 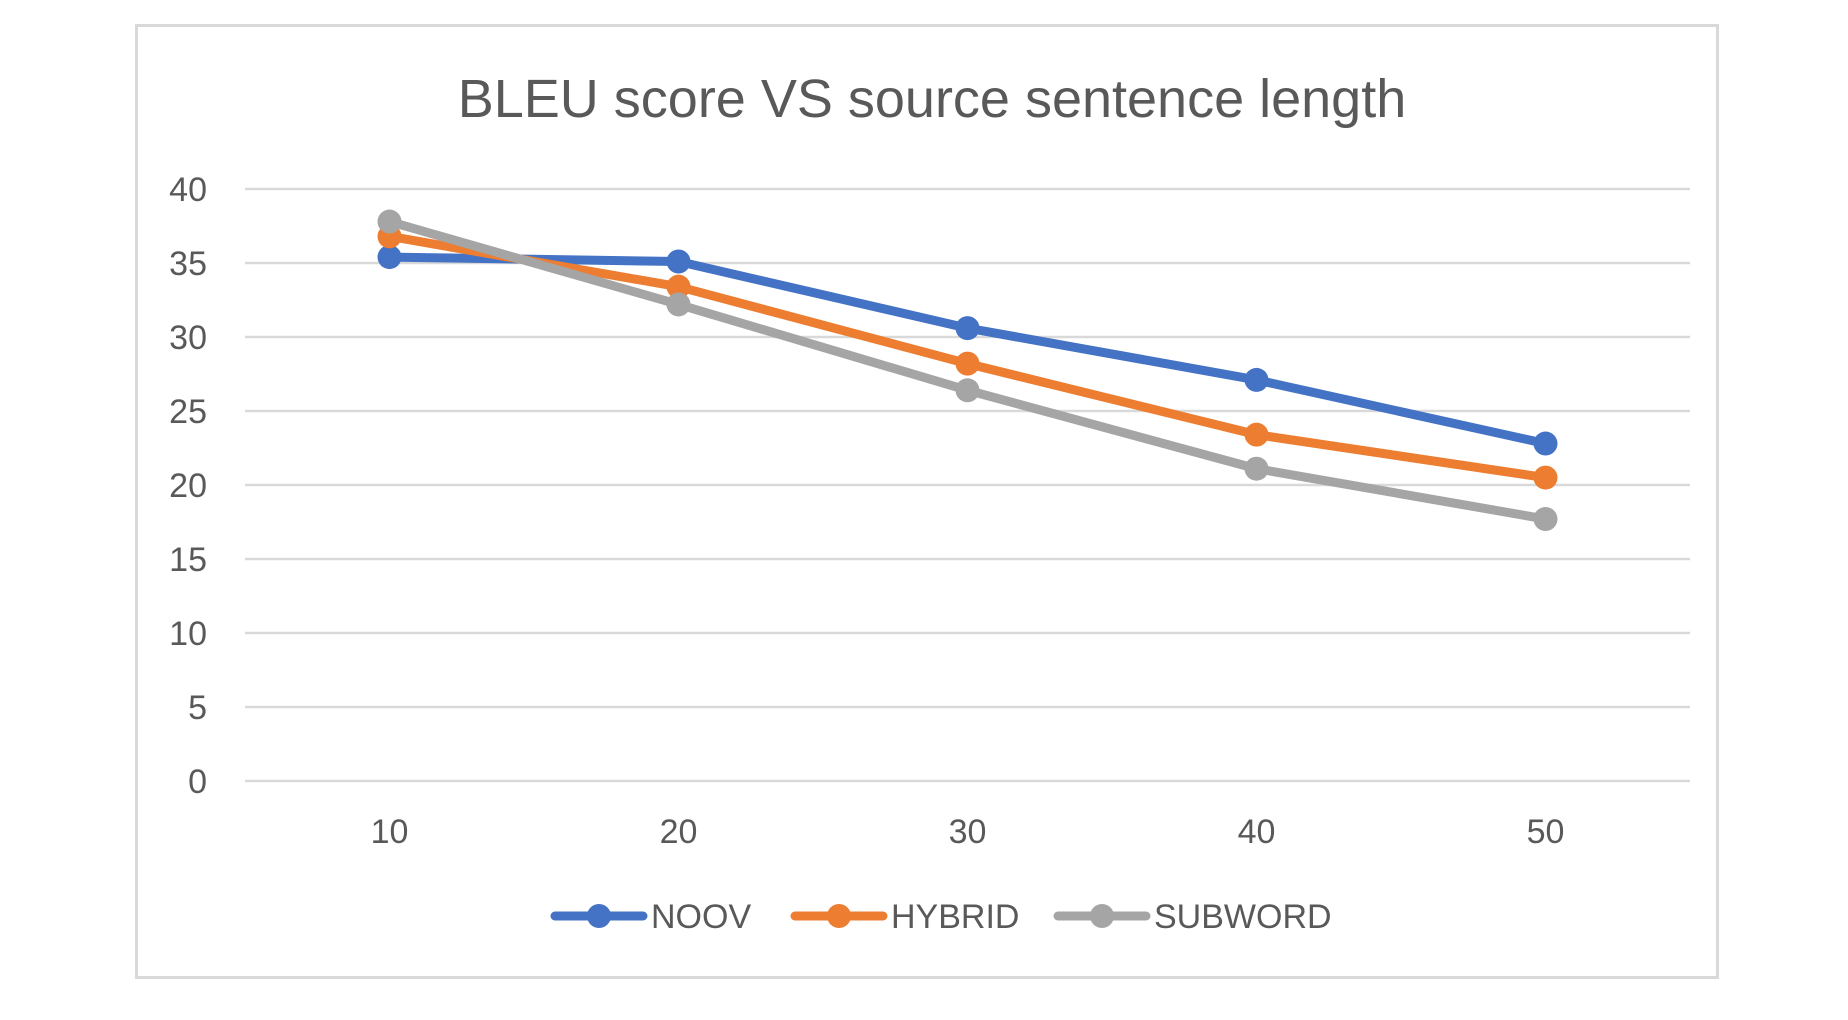 What do you see at coordinates (650, 917) in the screenshot?
I see `legend-item-noov: NOOV` at bounding box center [650, 917].